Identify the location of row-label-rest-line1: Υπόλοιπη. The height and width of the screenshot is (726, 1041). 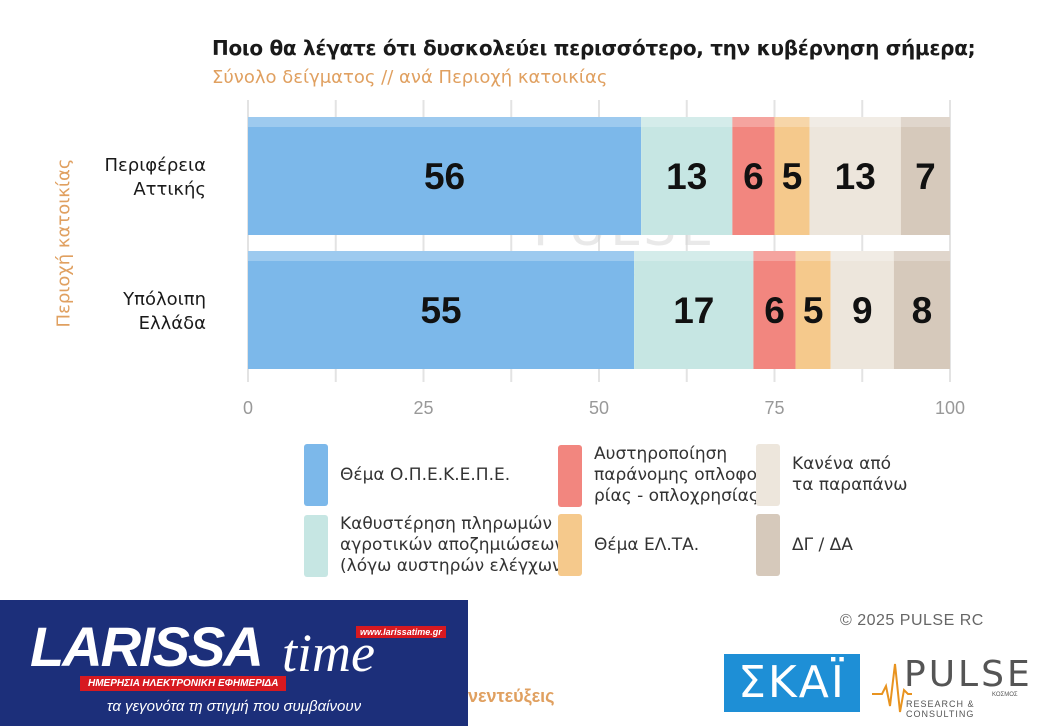
(164, 299).